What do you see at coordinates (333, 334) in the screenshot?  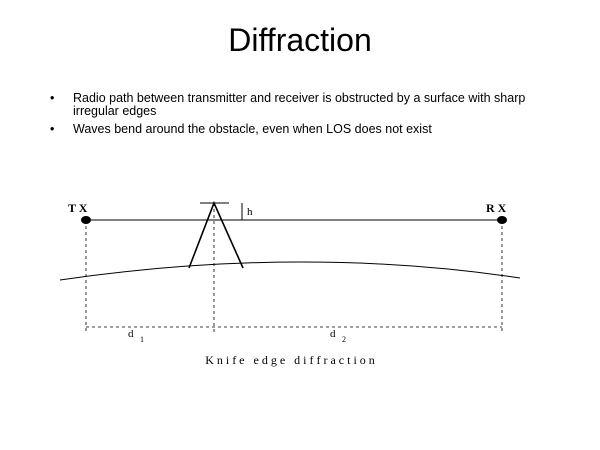 I see `d2-label: d` at bounding box center [333, 334].